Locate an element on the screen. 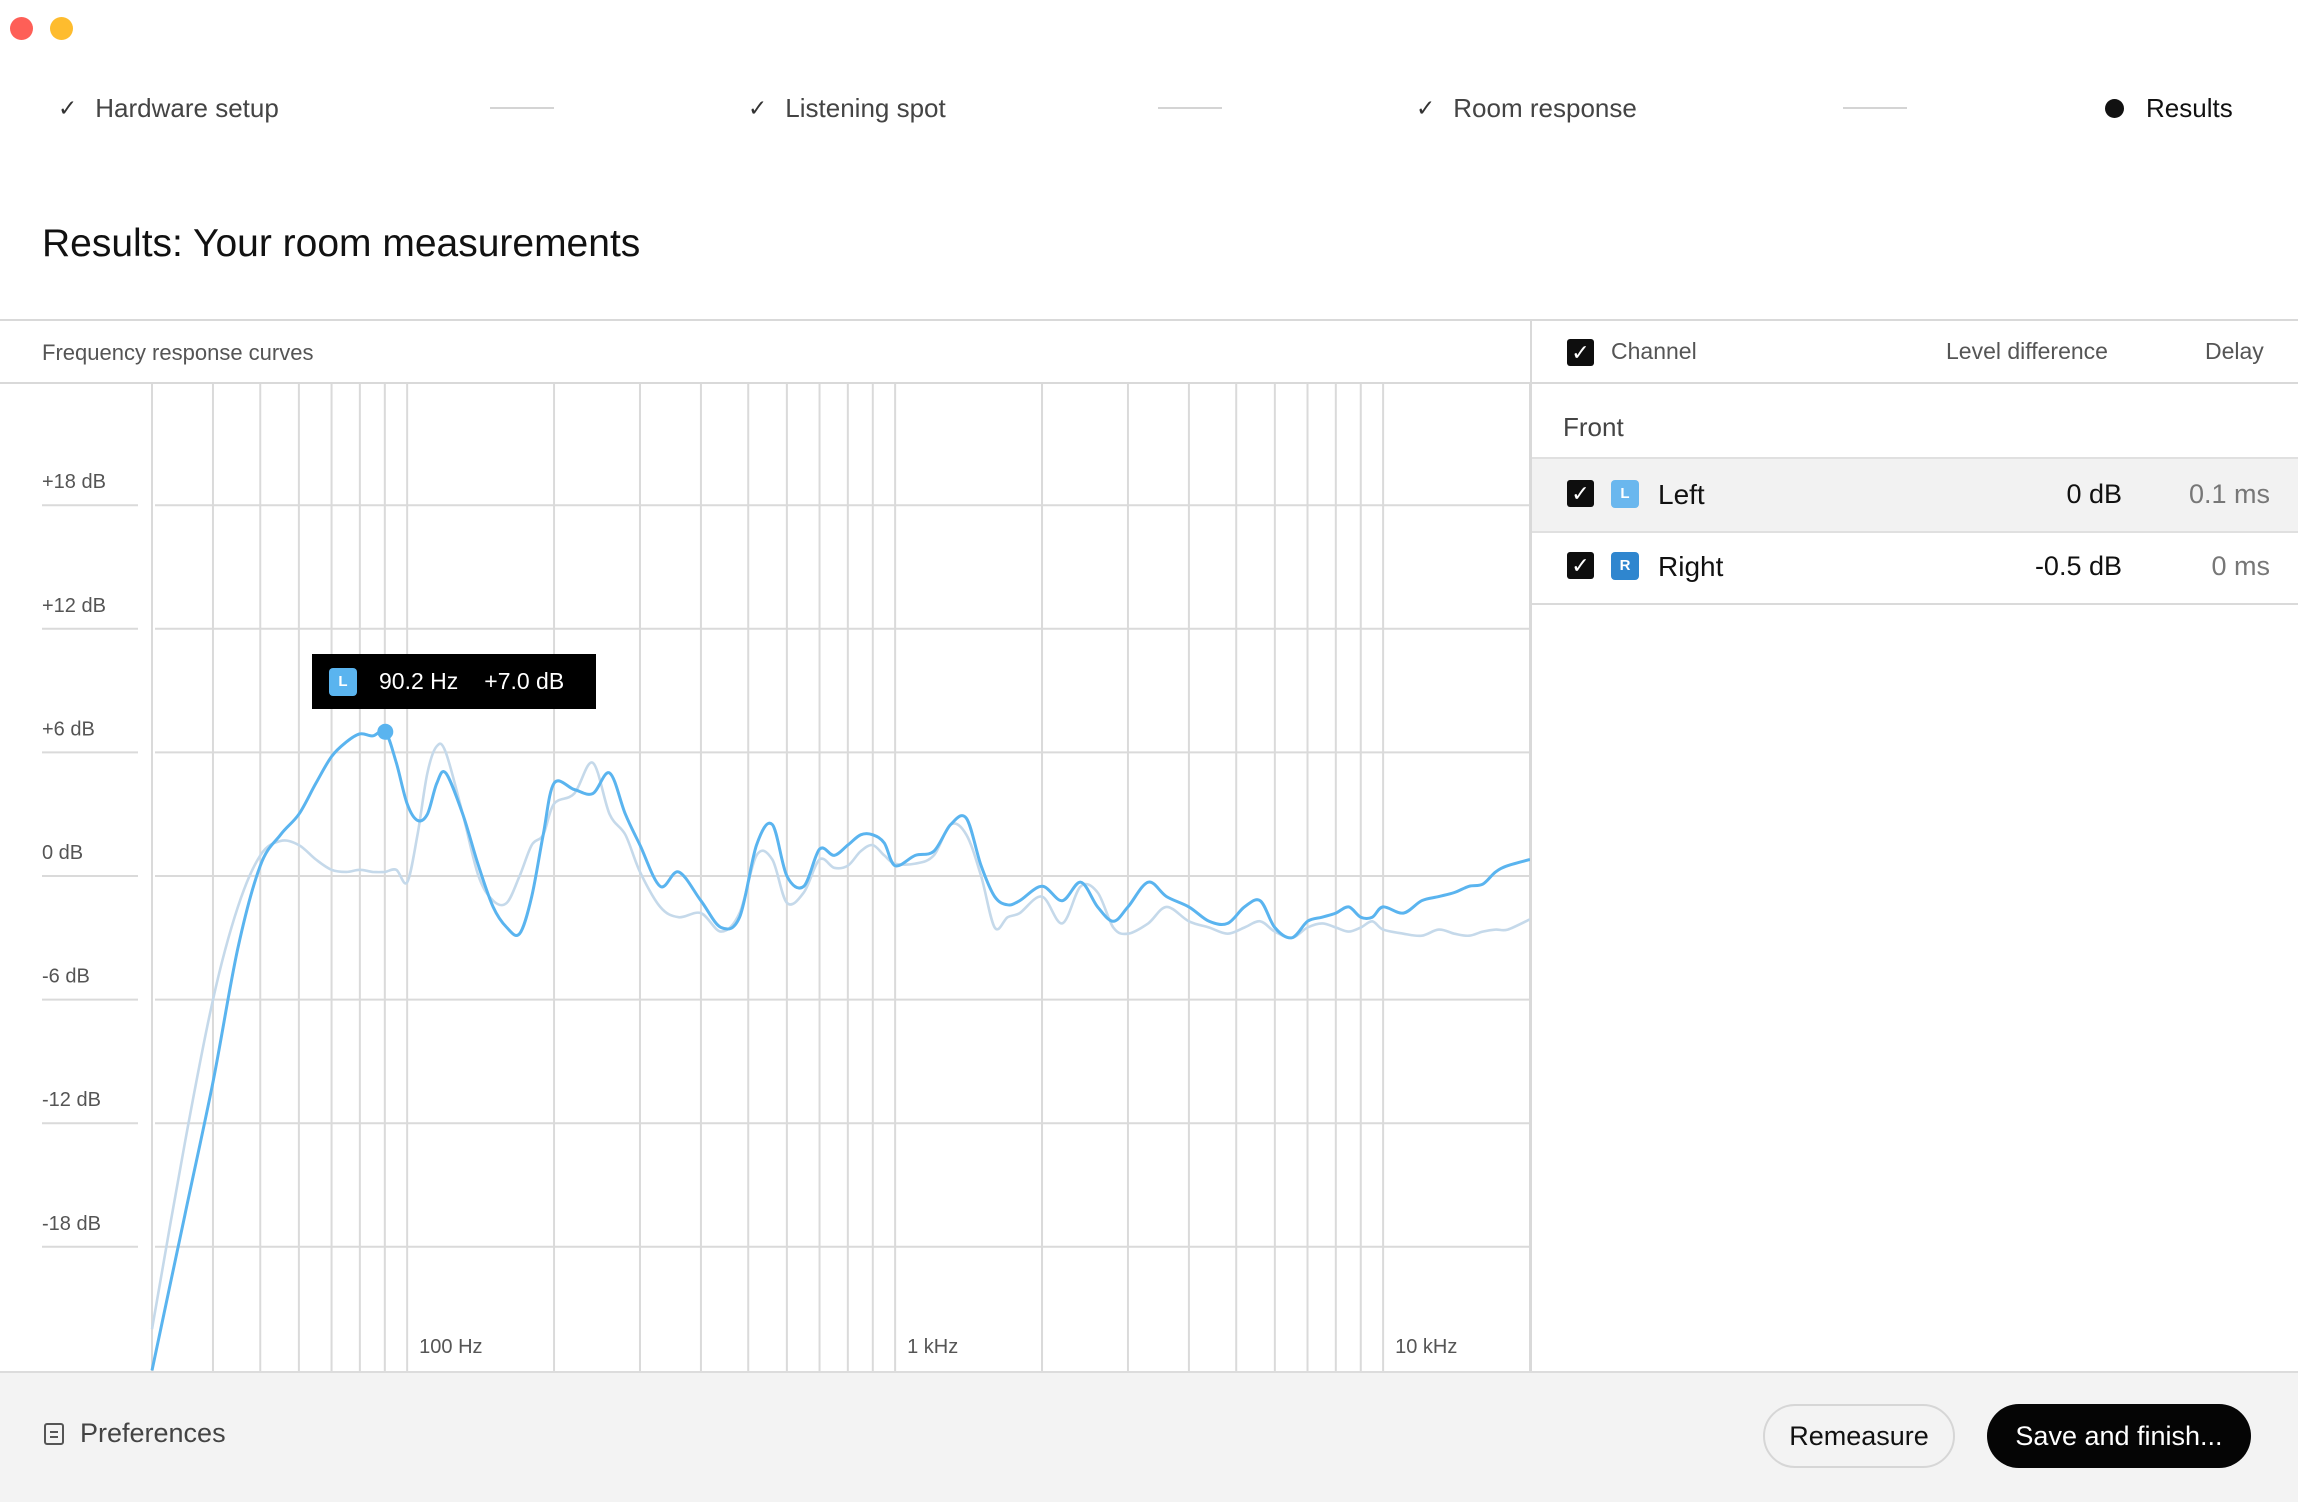 Image resolution: width=2298 pixels, height=1502 pixels. current-step-dot-icon is located at coordinates (2114, 108).